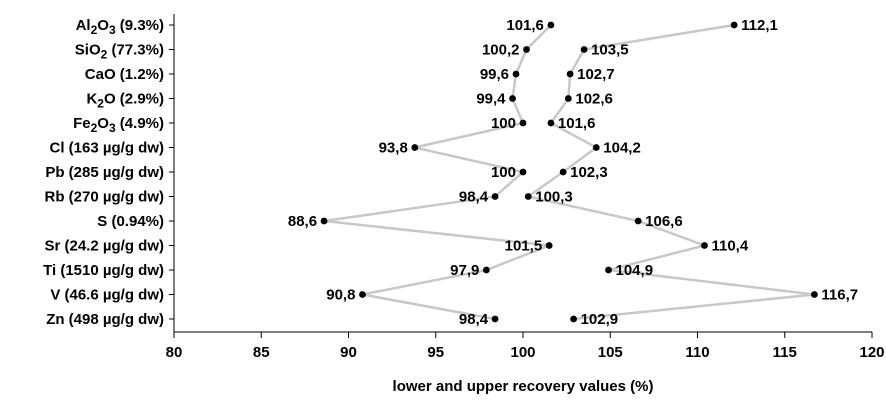  I want to click on series-2-data-label: 112,1, so click(759, 25).